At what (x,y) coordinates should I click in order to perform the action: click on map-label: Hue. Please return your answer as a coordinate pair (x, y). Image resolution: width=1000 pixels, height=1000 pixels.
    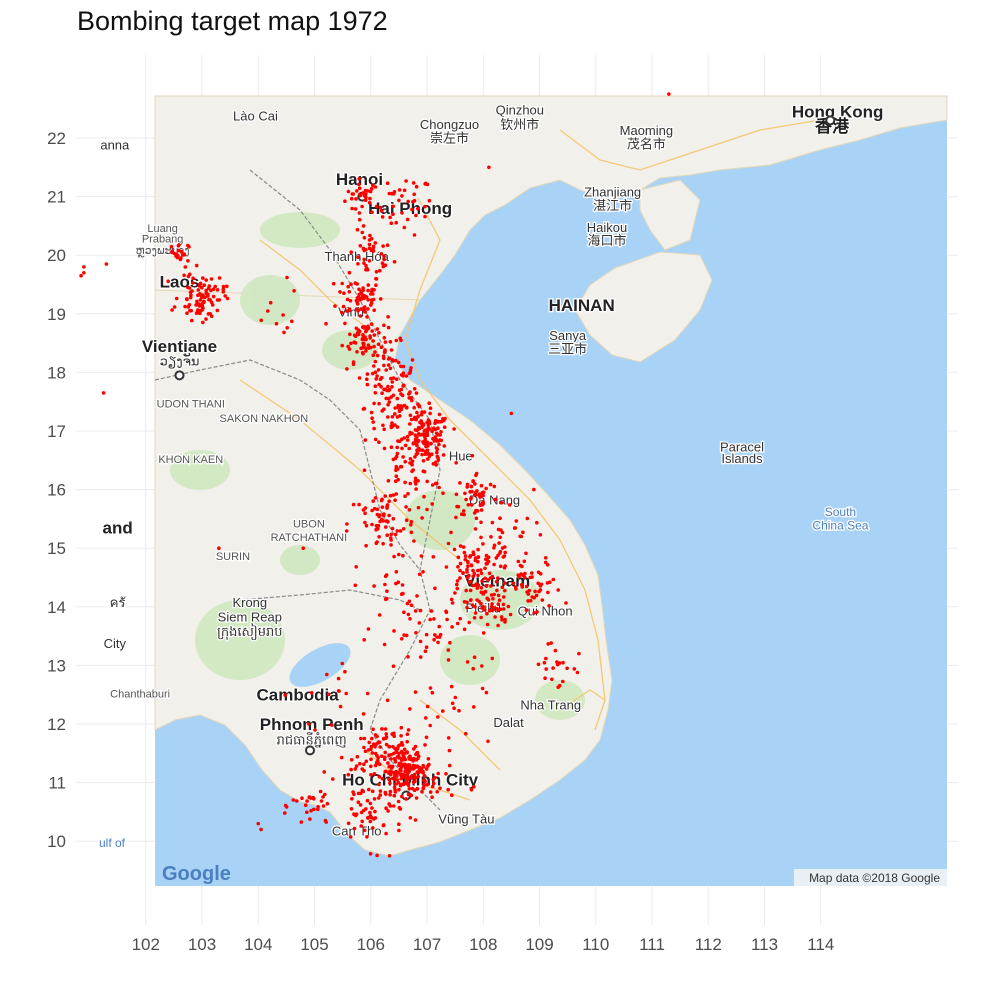
    Looking at the image, I should click on (461, 455).